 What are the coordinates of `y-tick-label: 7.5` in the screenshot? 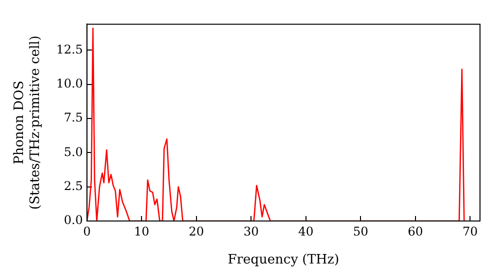 It's located at (73, 117).